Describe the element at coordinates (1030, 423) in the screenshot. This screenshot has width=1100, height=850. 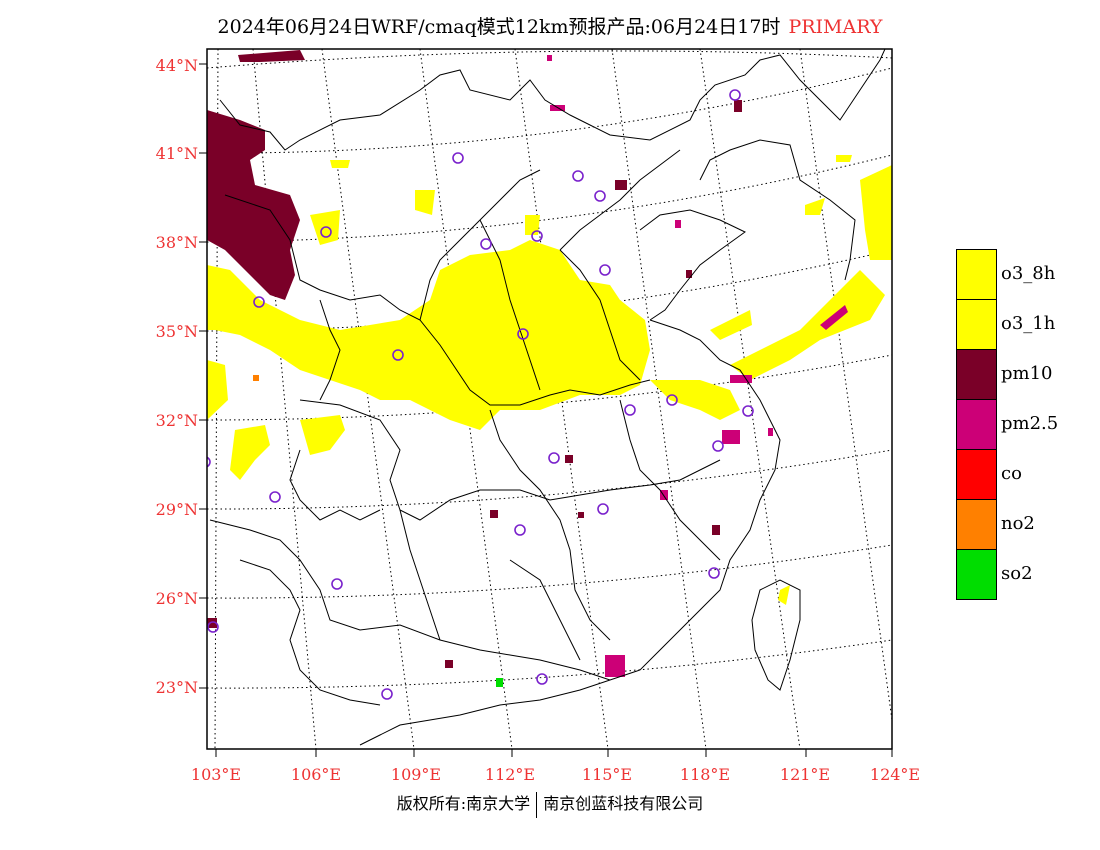
I see `legend-label-pm25: pm2.5` at that location.